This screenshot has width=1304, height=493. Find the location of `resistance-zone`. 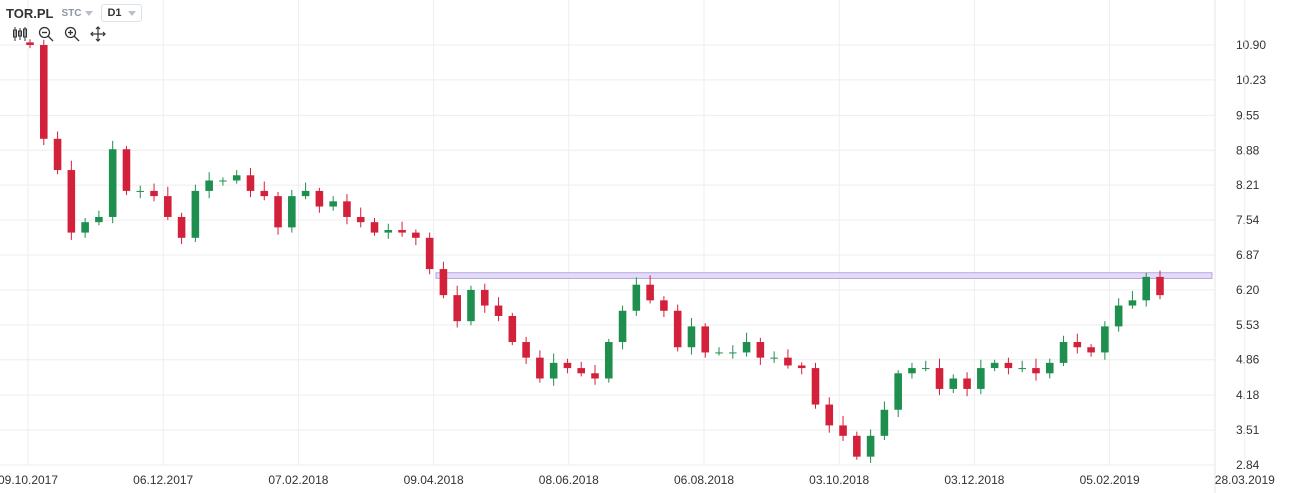

resistance-zone is located at coordinates (824, 275).